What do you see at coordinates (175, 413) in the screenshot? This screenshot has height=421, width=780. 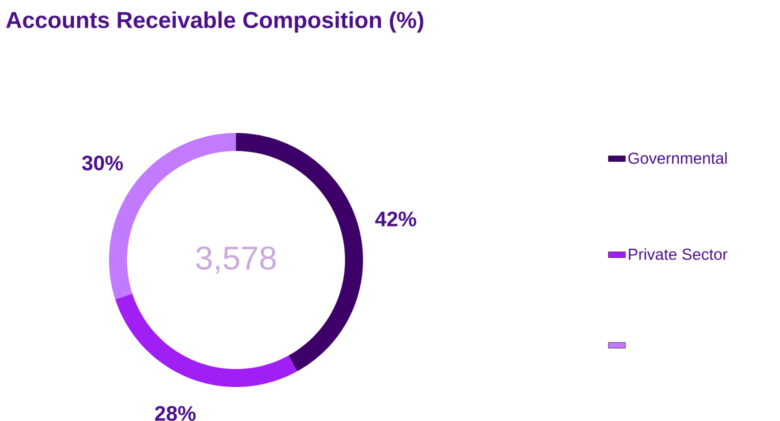 I see `data-label: 28%` at bounding box center [175, 413].